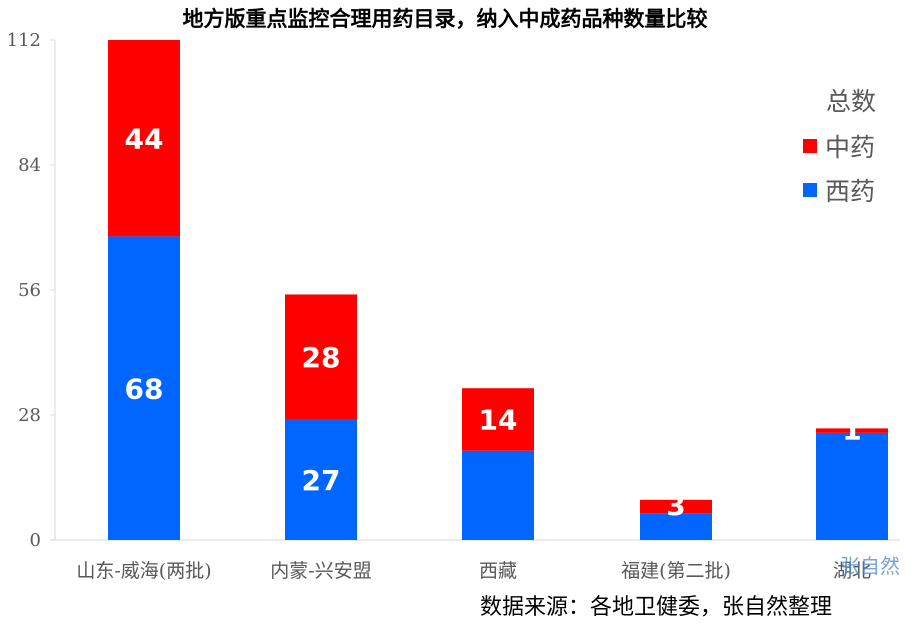 The height and width of the screenshot is (624, 916). I want to click on x-tick-label: 西藏, so click(498, 571).